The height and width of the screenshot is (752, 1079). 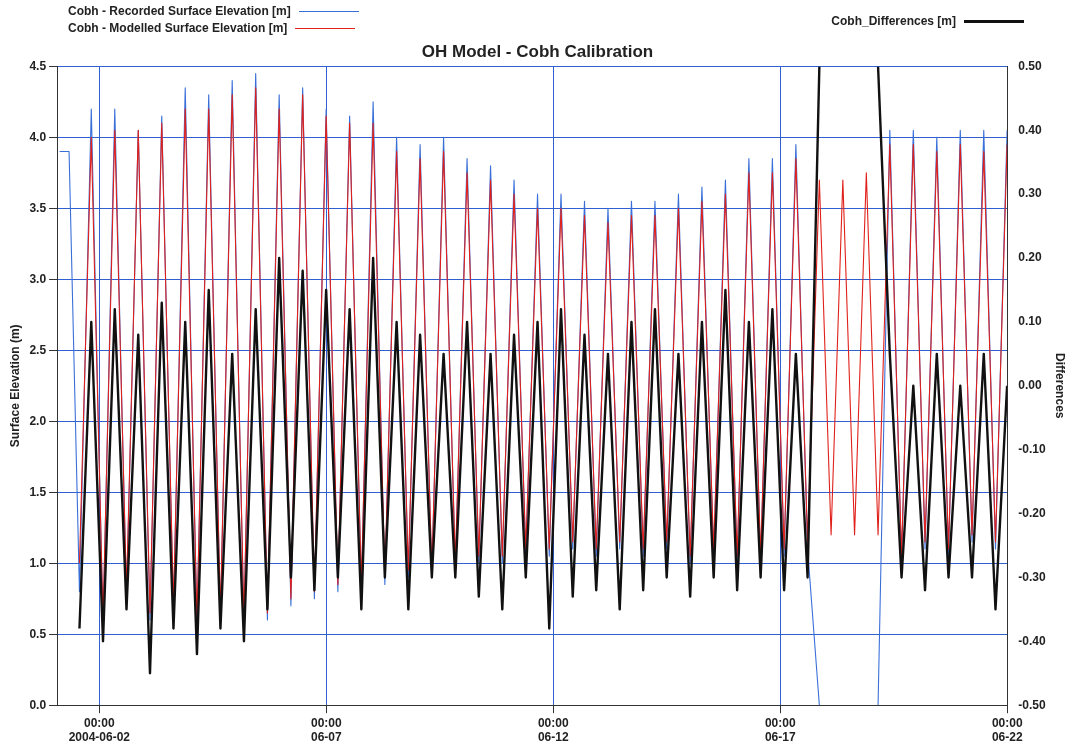 I want to click on y2-tick-label: -0.10, so click(x=1032, y=448).